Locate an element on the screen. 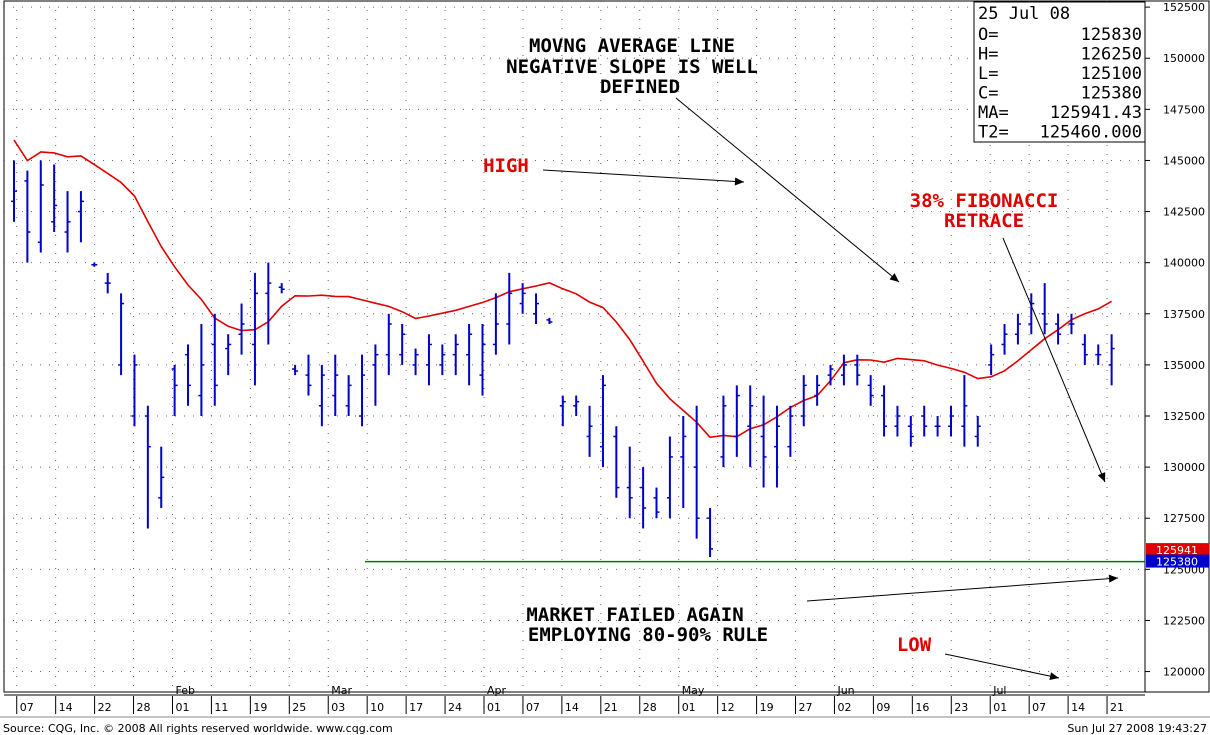 Image resolution: width=1210 pixels, height=735 pixels. x-tick-label: 25 is located at coordinates (299, 707).